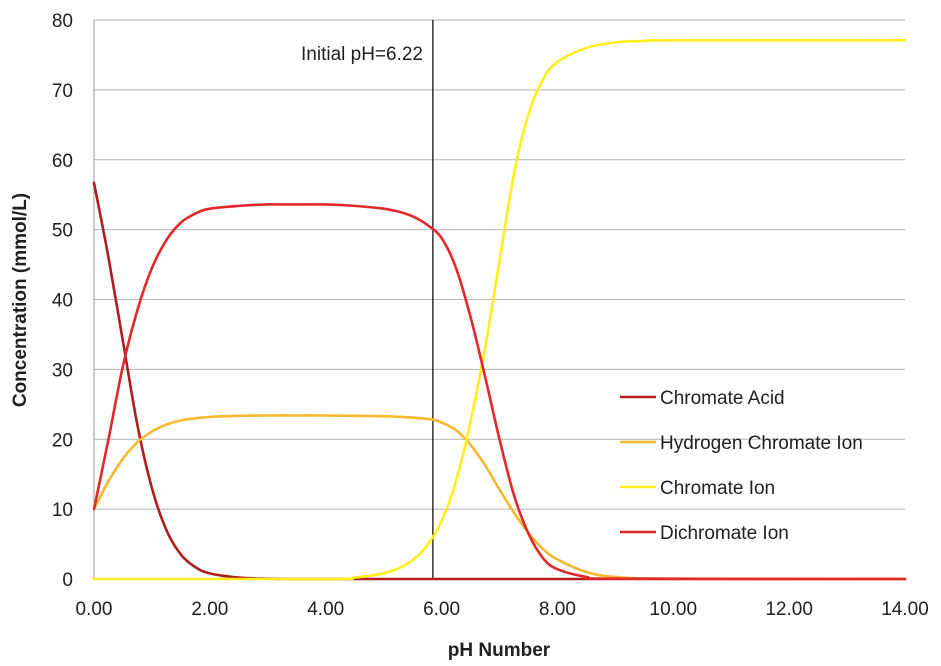 This screenshot has width=941, height=666. What do you see at coordinates (94, 609) in the screenshot?
I see `x-tick-label-0: 0.00` at bounding box center [94, 609].